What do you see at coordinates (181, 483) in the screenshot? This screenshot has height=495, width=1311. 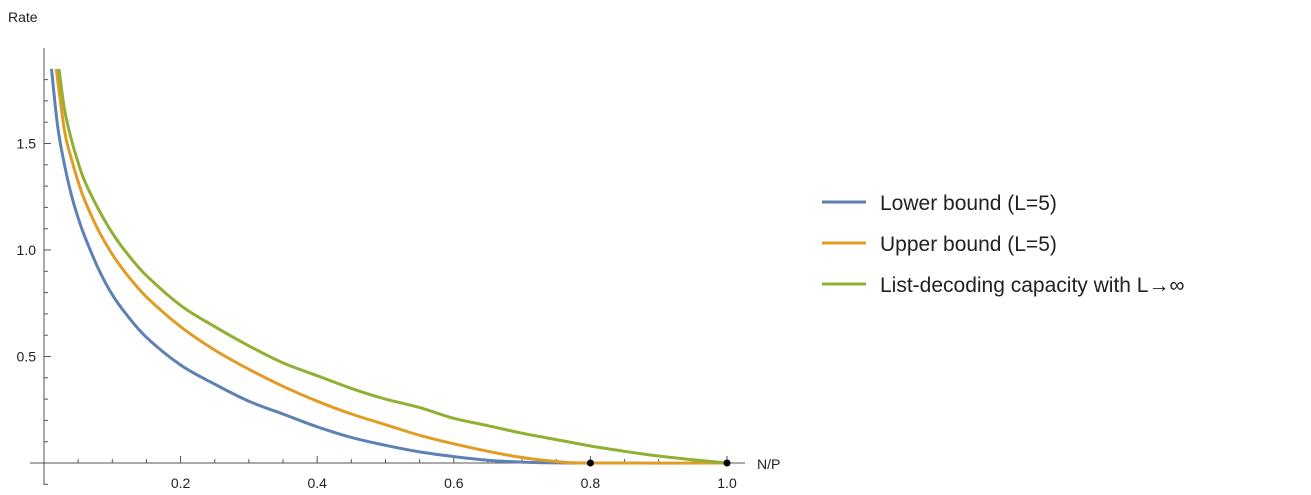 I see `x-tick-label: 0.2` at bounding box center [181, 483].